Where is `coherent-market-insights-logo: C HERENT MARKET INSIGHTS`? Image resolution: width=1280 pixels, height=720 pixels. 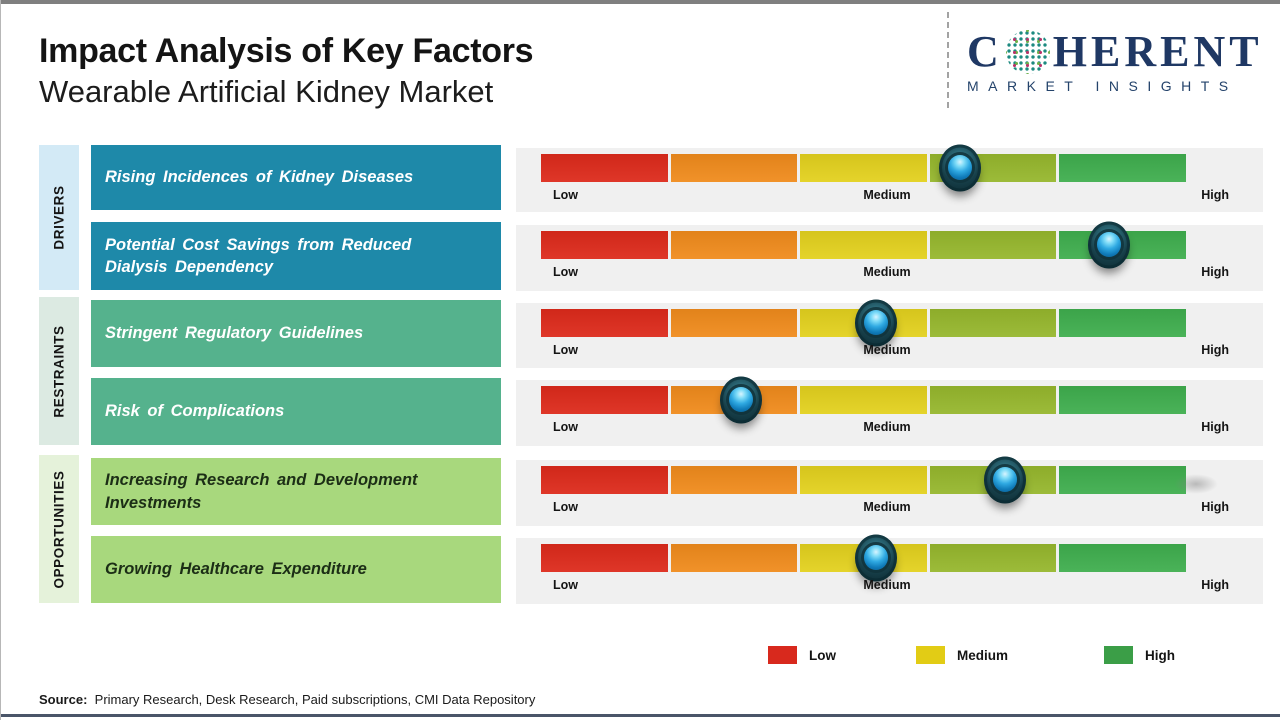 coherent-market-insights-logo: C HERENT MARKET INSIGHTS is located at coordinates (1115, 62).